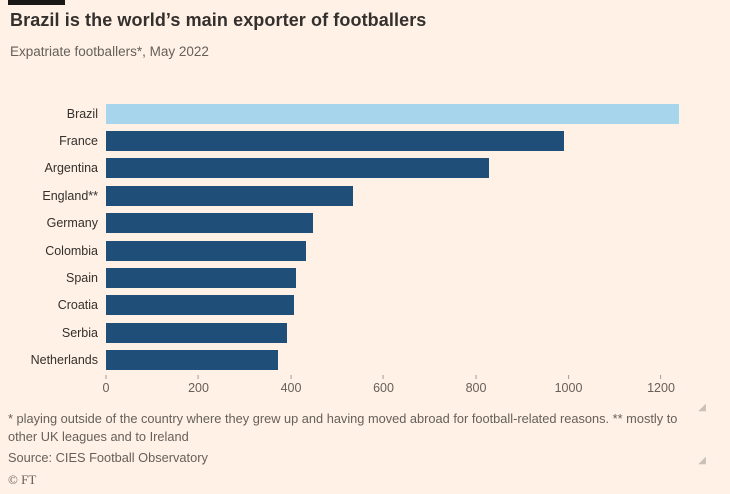 This screenshot has width=730, height=494. Describe the element at coordinates (568, 388) in the screenshot. I see `tick-label: 1000` at that location.